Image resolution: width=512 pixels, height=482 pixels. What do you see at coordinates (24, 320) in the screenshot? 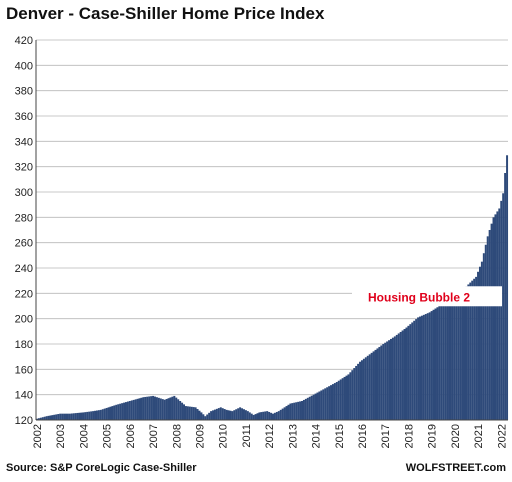
I see `y-tick-label: 200` at bounding box center [24, 320].